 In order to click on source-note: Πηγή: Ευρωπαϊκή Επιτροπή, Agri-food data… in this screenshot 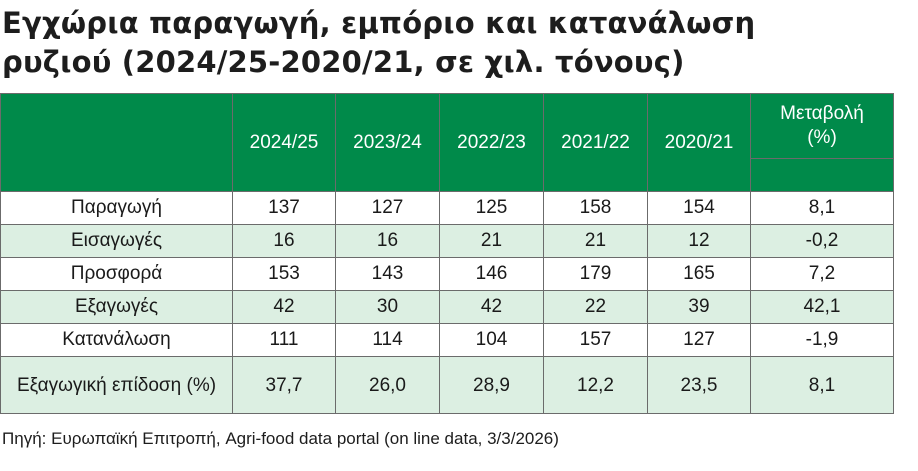, I will do `click(280, 438)`.